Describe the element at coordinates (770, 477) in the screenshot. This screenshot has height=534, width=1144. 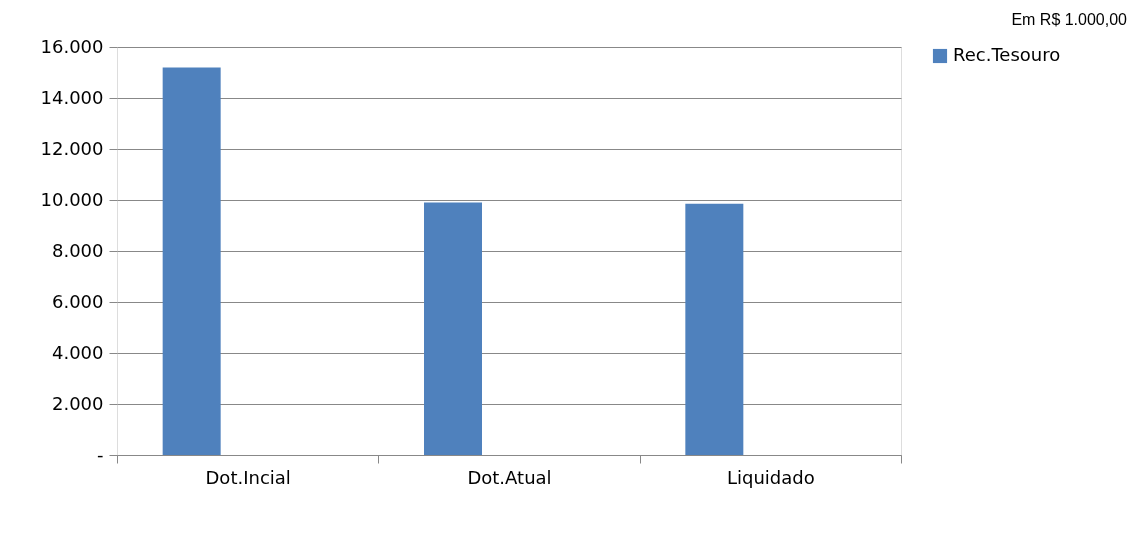
I see `x-tick-label: Liquidado` at that location.